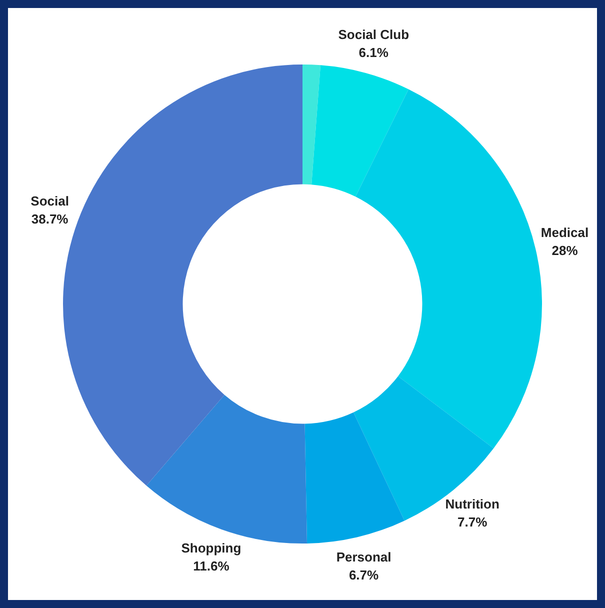  I want to click on slice-label: Medical, so click(564, 232).